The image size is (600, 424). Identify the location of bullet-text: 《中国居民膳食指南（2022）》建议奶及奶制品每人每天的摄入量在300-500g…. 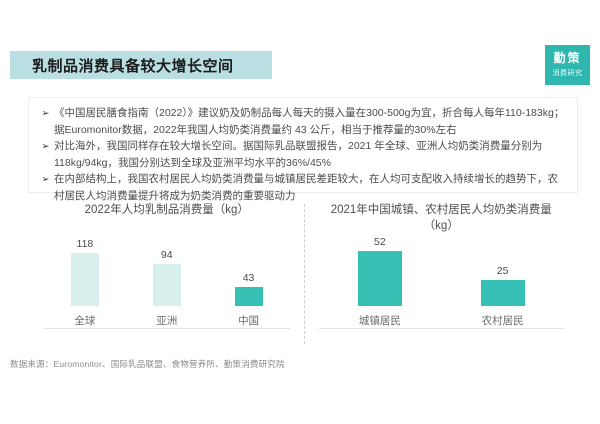
(309, 121).